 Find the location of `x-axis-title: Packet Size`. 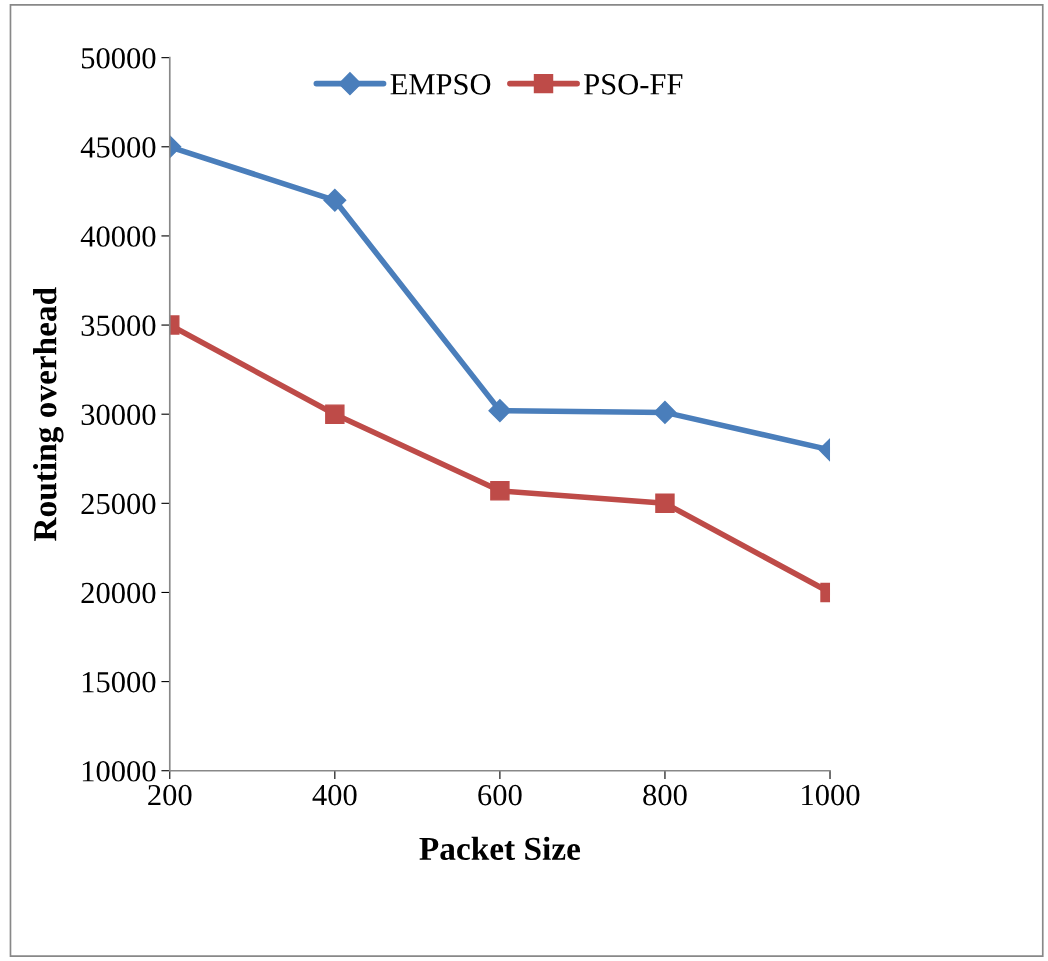

x-axis-title: Packet Size is located at coordinates (500, 848).